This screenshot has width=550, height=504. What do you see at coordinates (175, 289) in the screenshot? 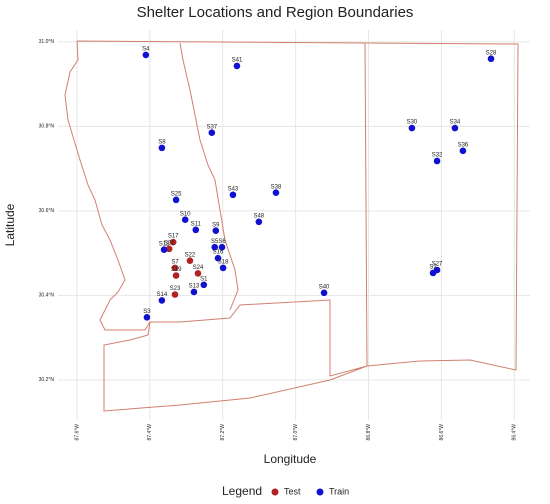
I see `point-label: S23` at bounding box center [175, 289].